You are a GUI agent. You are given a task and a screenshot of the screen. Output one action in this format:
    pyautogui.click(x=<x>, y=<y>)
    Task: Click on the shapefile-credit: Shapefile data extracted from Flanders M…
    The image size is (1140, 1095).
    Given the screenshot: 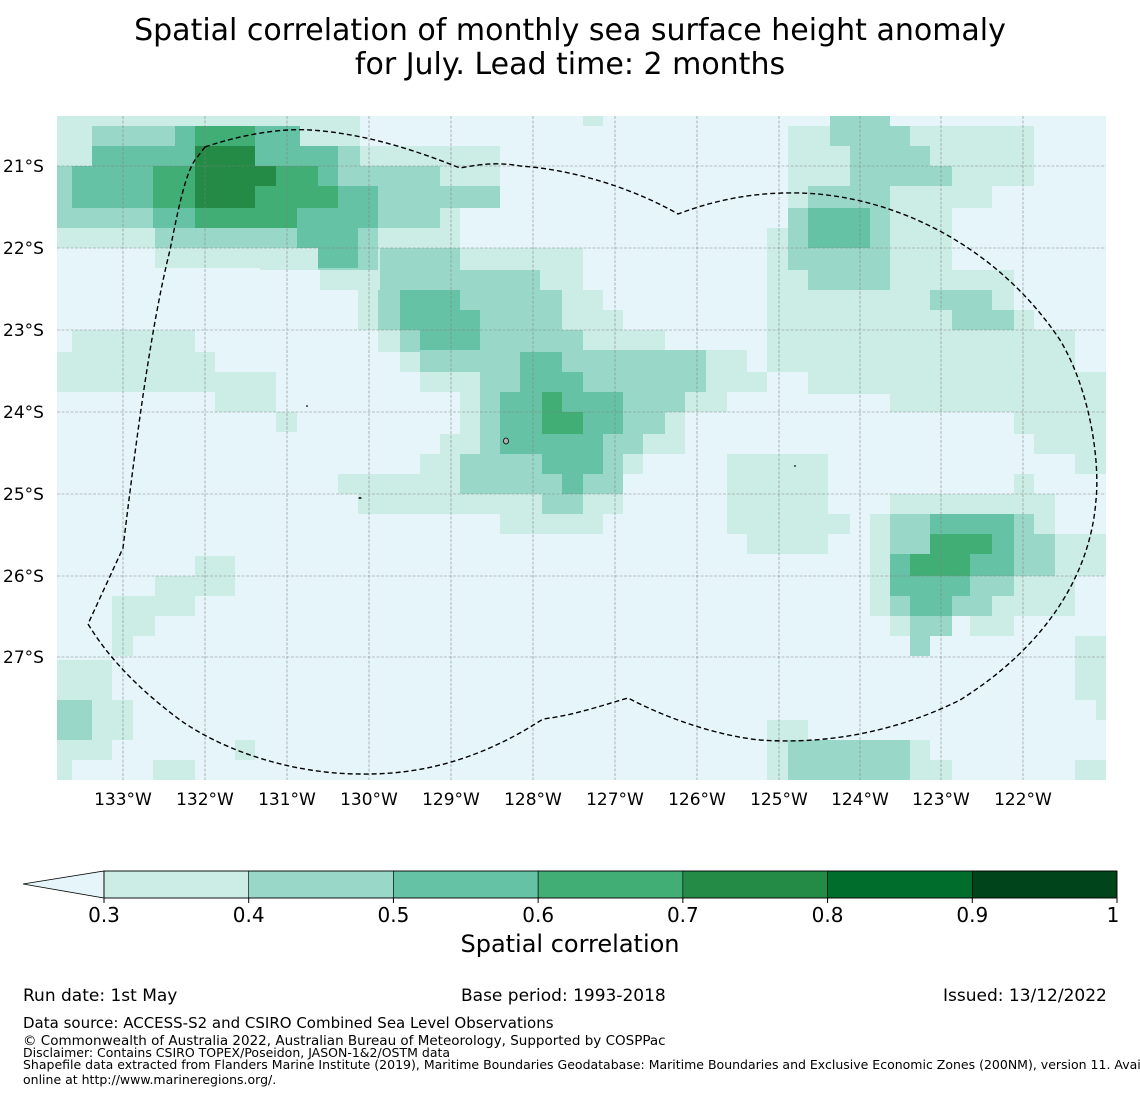 What is the action you would take?
    pyautogui.click(x=581, y=1064)
    